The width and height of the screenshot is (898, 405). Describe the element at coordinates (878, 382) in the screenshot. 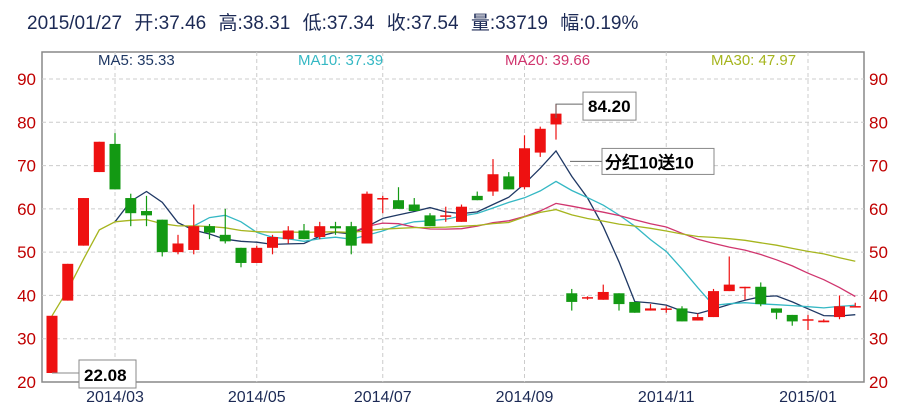

I see `y-tick-right: 20` at that location.